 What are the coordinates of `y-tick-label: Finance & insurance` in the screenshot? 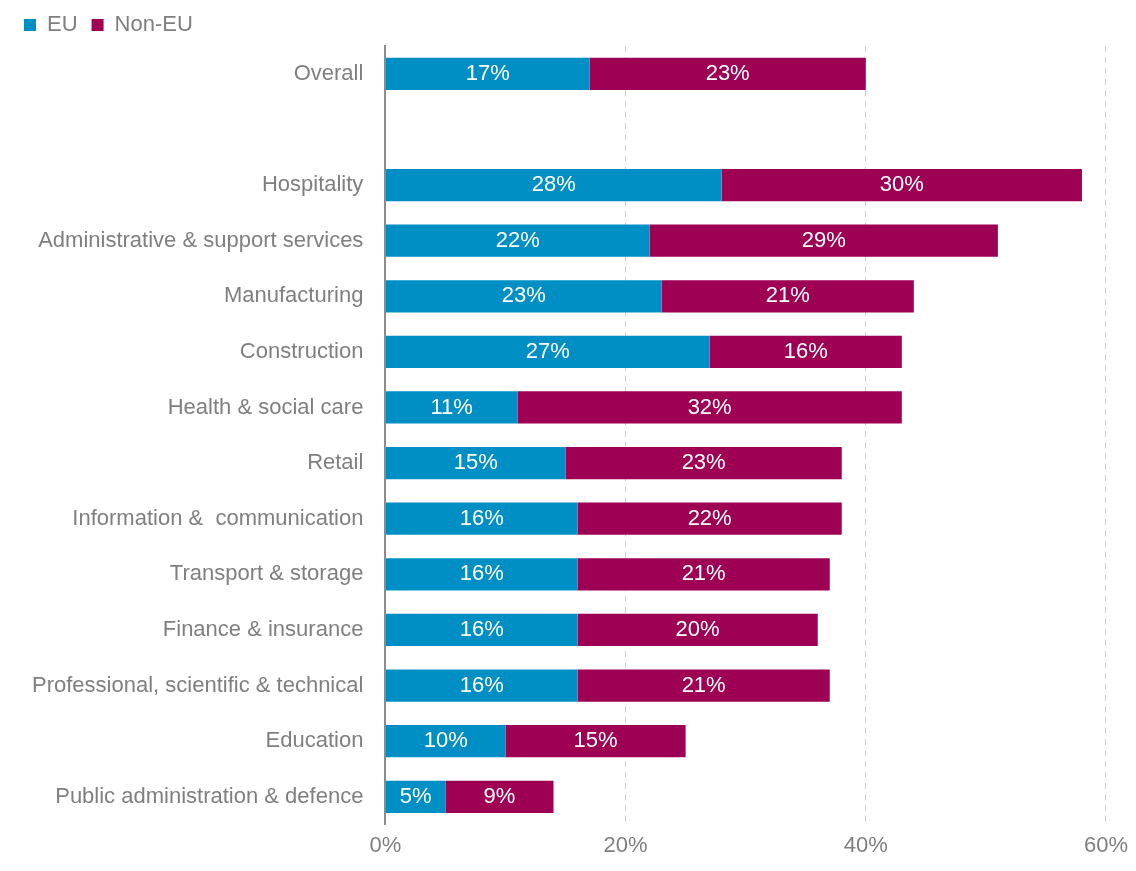 It's located at (263, 629).